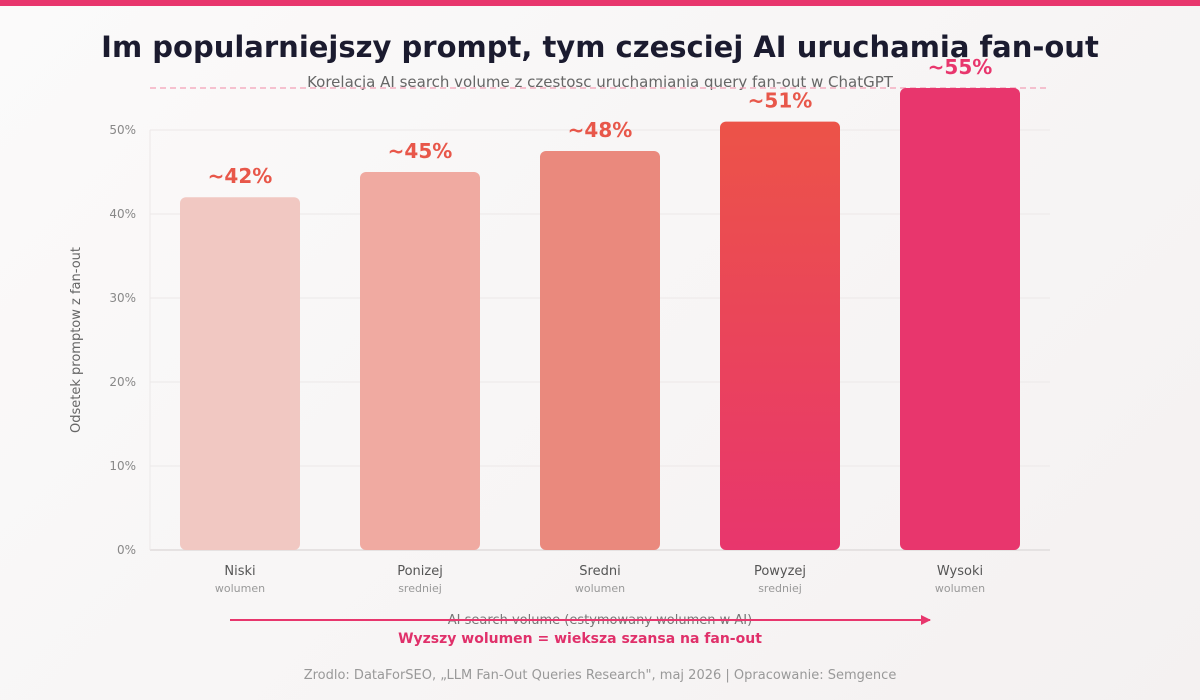 Image resolution: width=1200 pixels, height=700 pixels. What do you see at coordinates (76, 340) in the screenshot?
I see `y-axis-label: Odsetek promptow z fan-out` at bounding box center [76, 340].